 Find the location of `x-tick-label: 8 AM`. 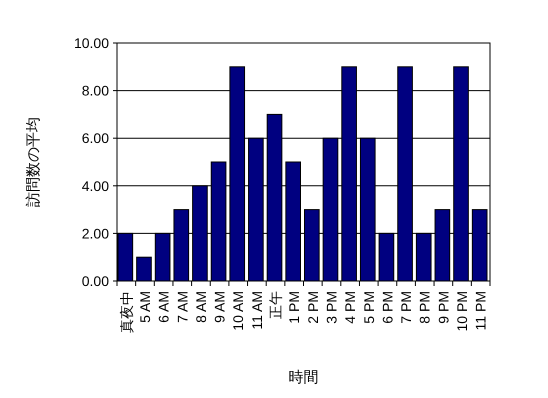

x-tick-label: 8 AM is located at coordinates (200, 307).